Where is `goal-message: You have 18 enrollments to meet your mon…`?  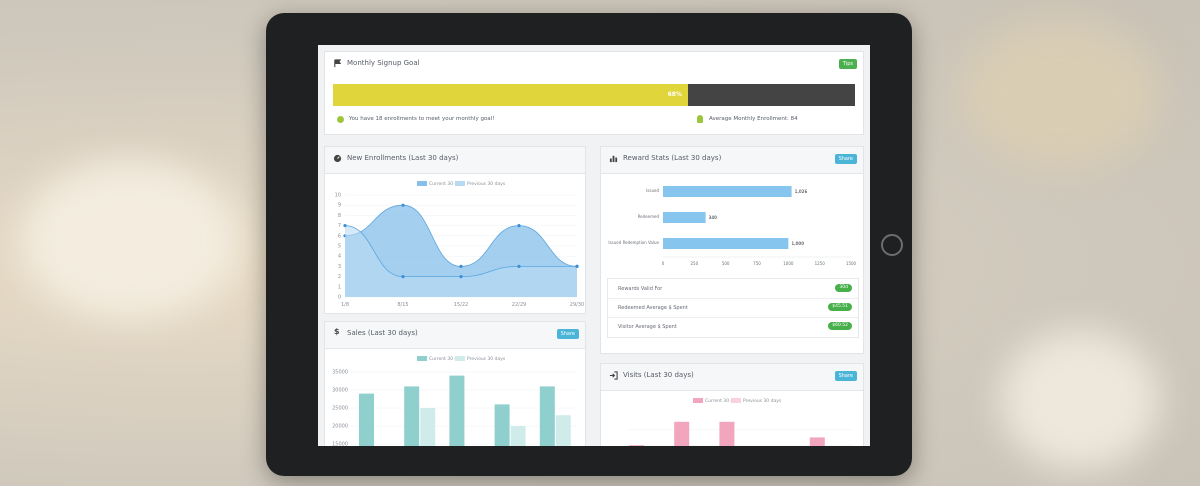
goal-message: You have 18 enrollments to meet your mon… is located at coordinates (422, 119).